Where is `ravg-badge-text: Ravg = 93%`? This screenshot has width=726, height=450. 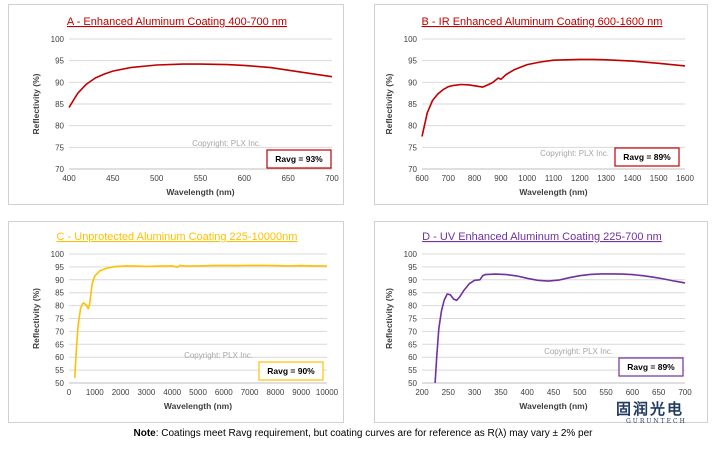 ravg-badge-text: Ravg = 93% is located at coordinates (299, 159).